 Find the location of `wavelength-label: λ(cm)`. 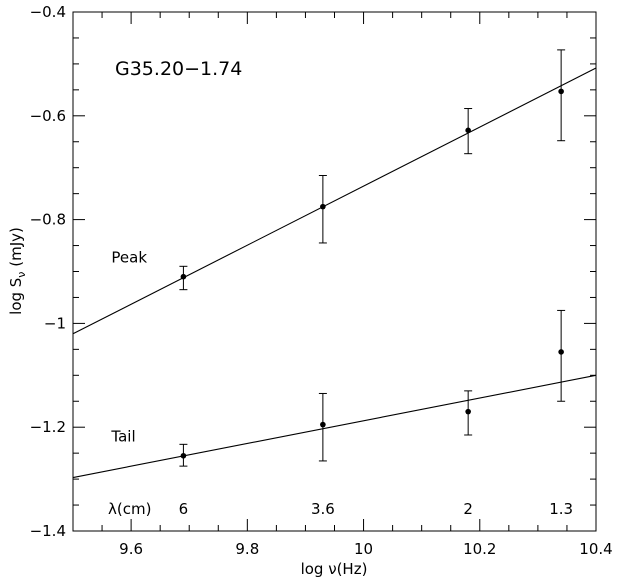

wavelength-label: λ(cm) is located at coordinates (129, 509).